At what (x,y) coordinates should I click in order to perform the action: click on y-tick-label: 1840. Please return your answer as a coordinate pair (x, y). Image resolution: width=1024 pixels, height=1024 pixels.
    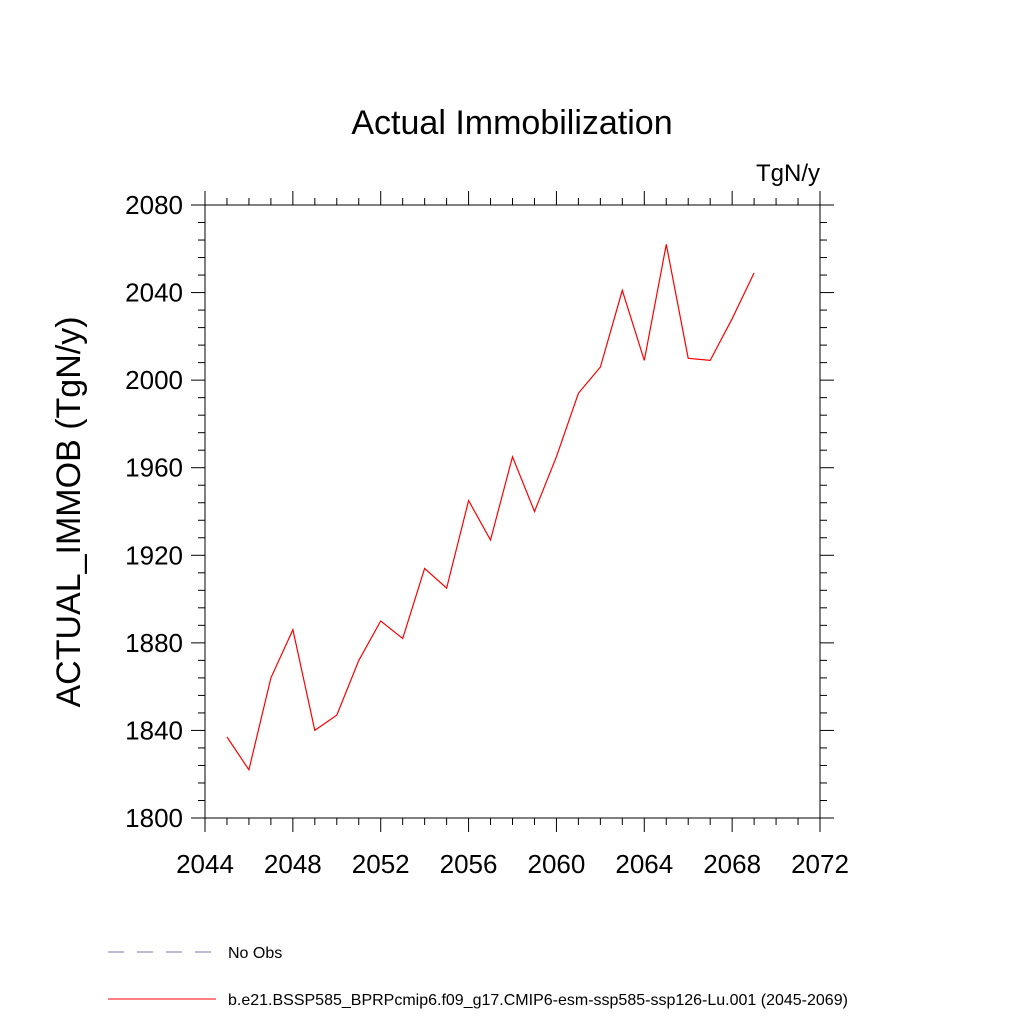
    Looking at the image, I should click on (154, 730).